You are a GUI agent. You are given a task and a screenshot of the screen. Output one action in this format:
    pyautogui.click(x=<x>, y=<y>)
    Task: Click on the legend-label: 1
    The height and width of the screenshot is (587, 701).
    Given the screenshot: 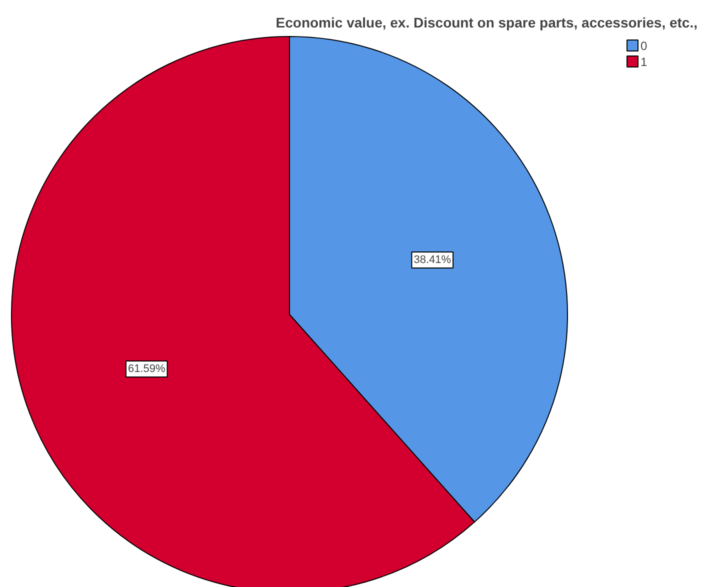 What is the action you would take?
    pyautogui.click(x=644, y=62)
    